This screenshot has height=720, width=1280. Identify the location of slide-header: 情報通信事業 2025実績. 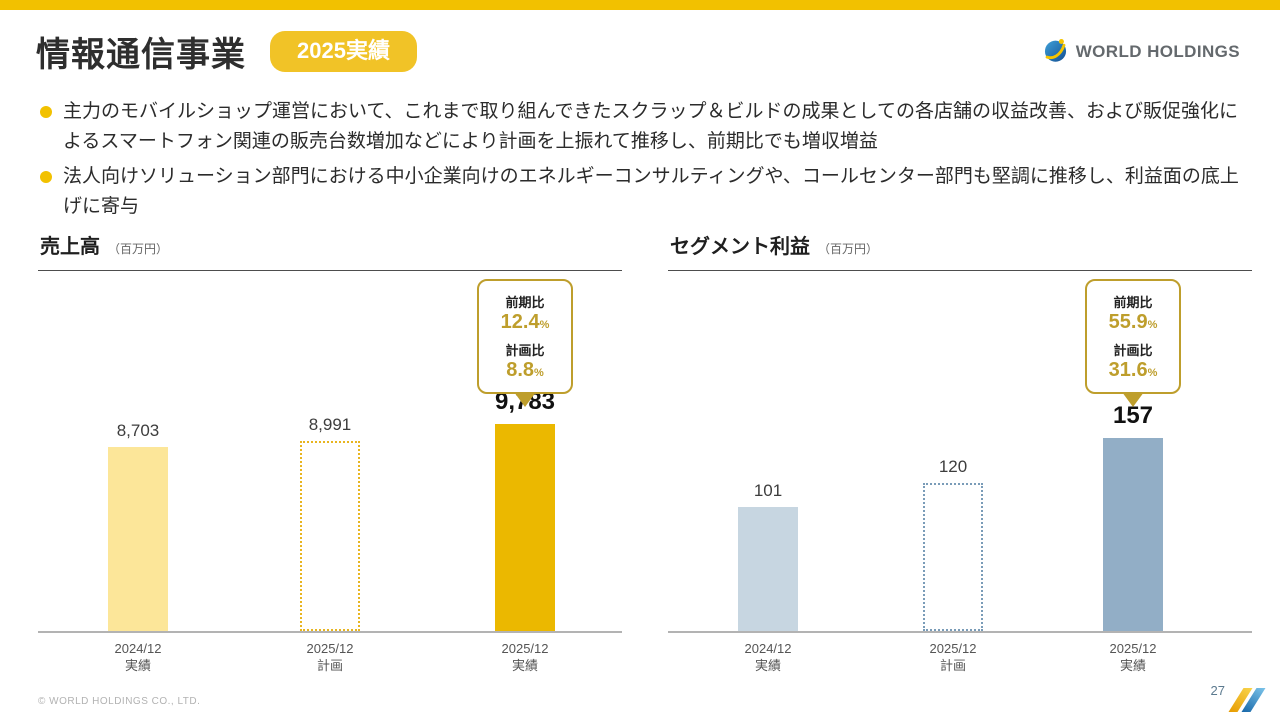
(226, 51).